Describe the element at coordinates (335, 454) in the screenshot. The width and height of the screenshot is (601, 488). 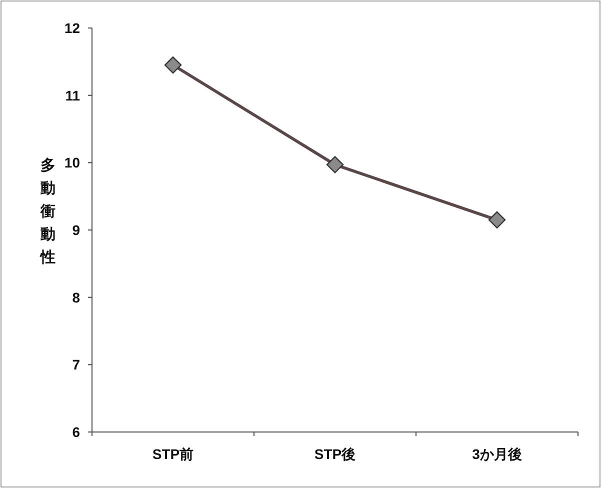
I see `x-tick-label: STP後` at that location.